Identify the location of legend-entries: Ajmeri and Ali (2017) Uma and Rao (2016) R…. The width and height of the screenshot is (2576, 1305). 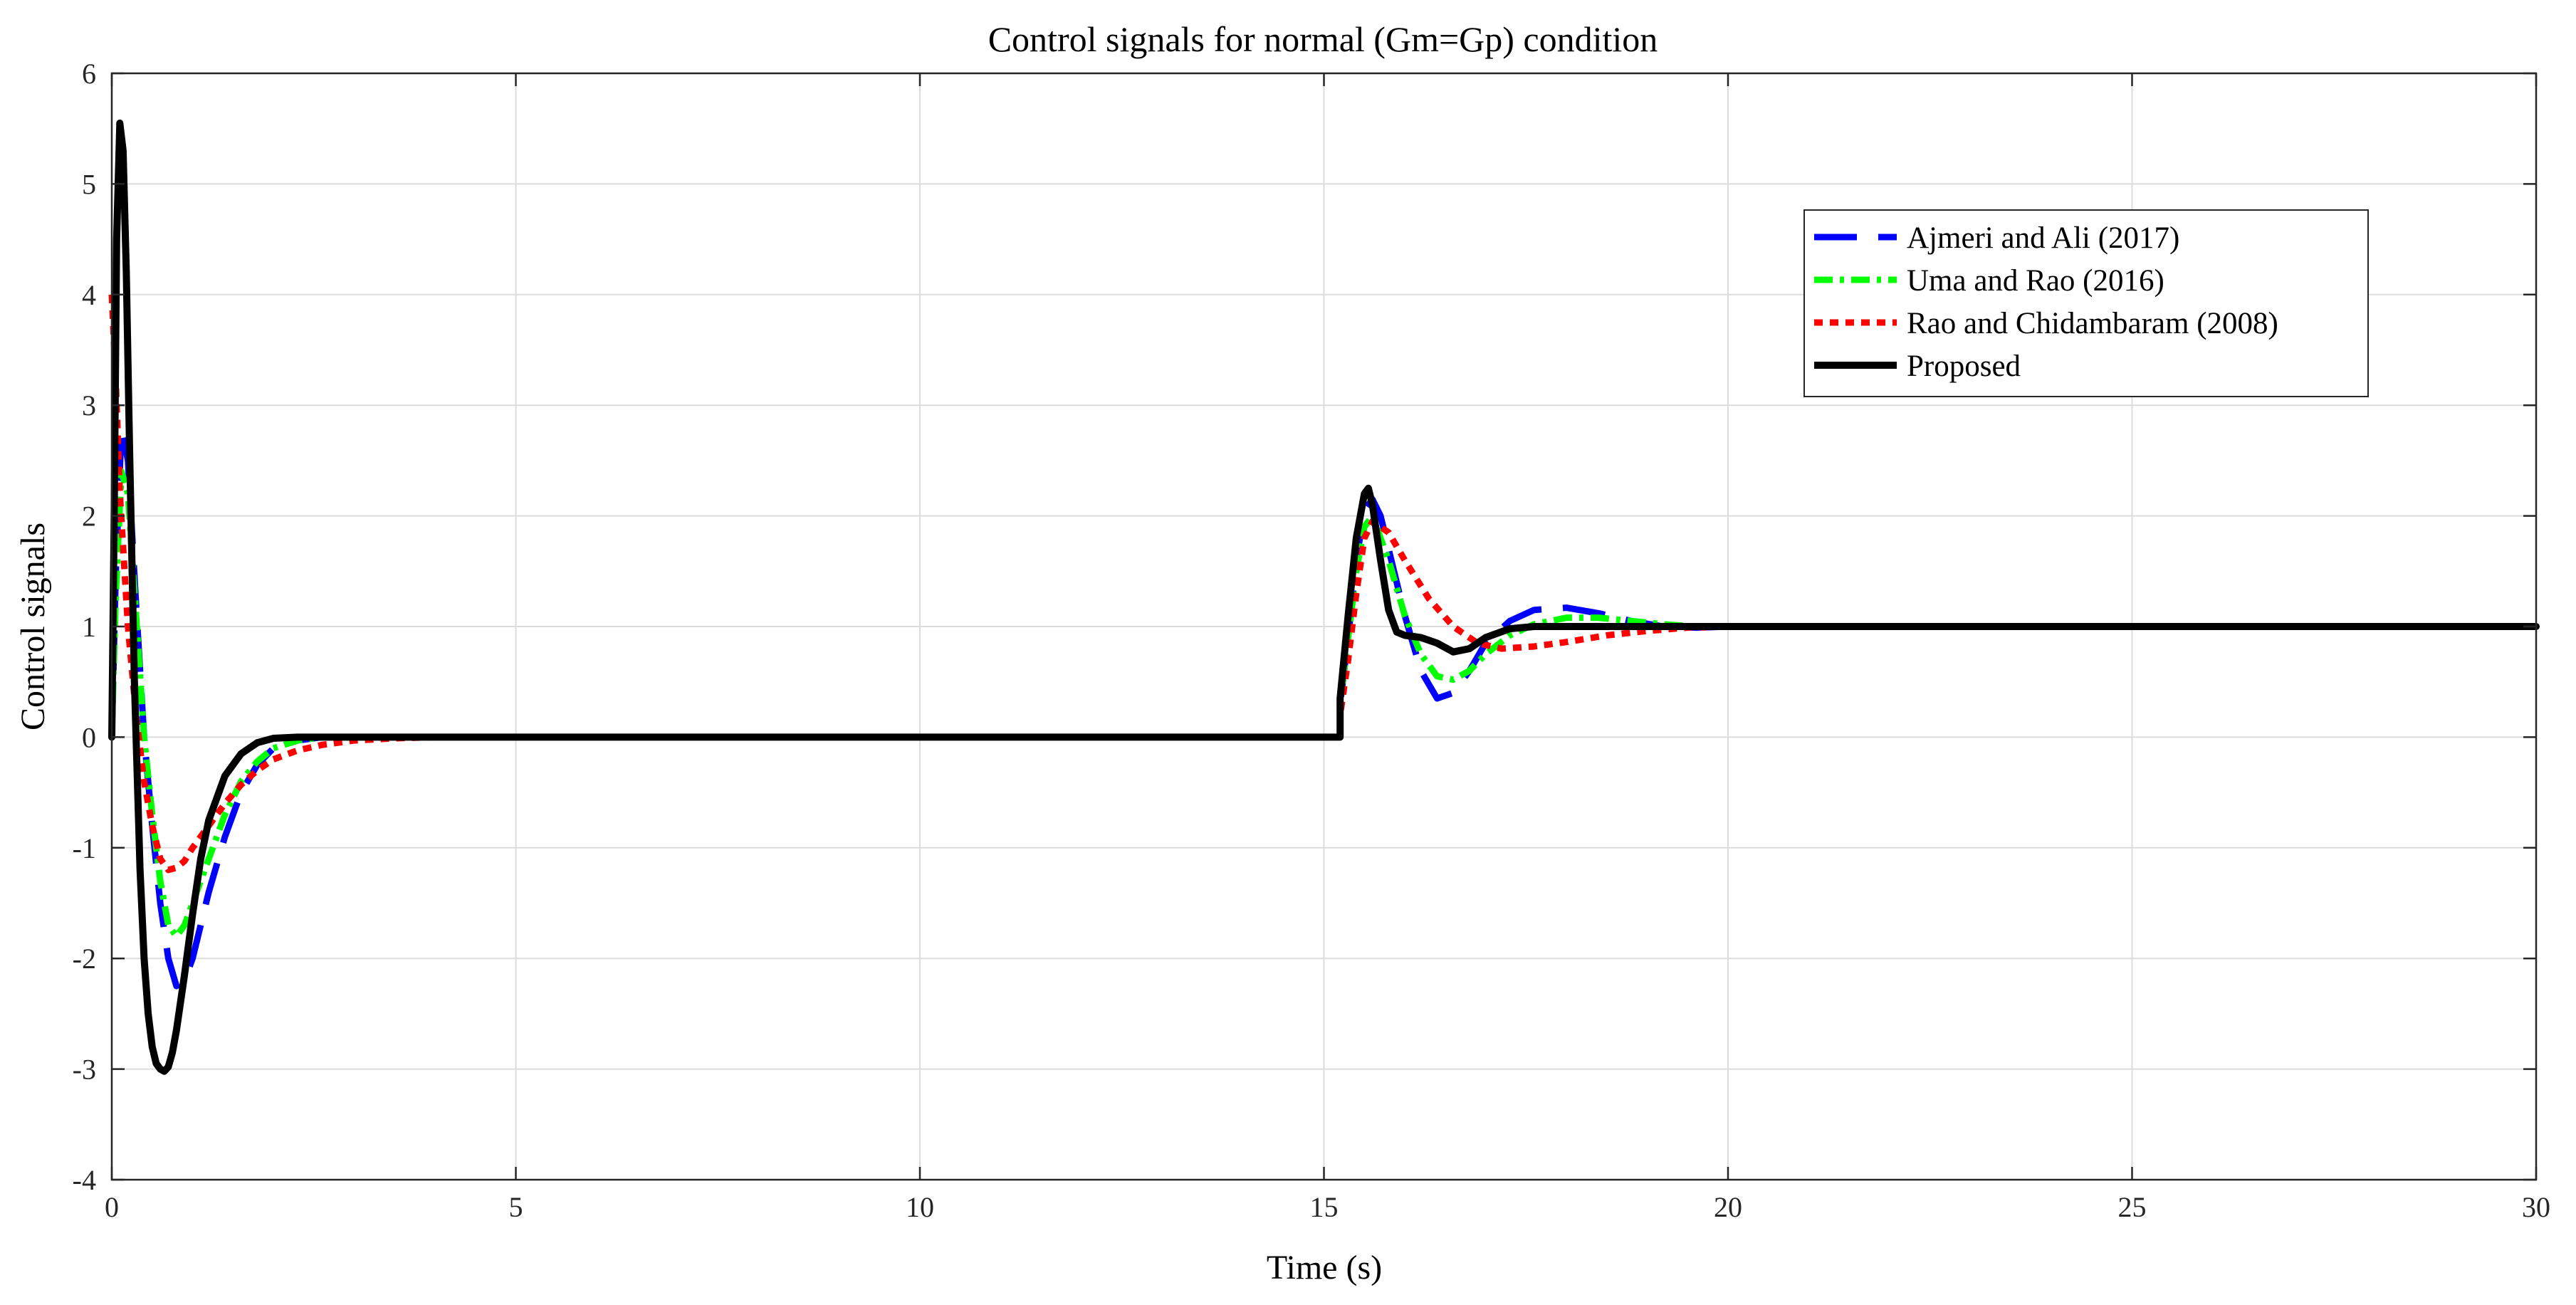
(2046, 302).